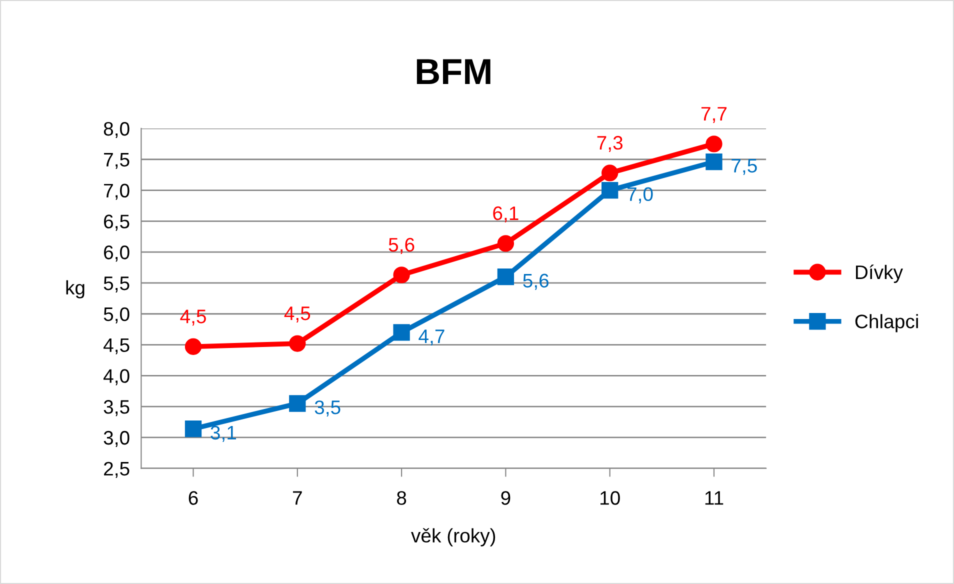  Describe the element at coordinates (223, 434) in the screenshot. I see `data-label: 3,1` at that location.